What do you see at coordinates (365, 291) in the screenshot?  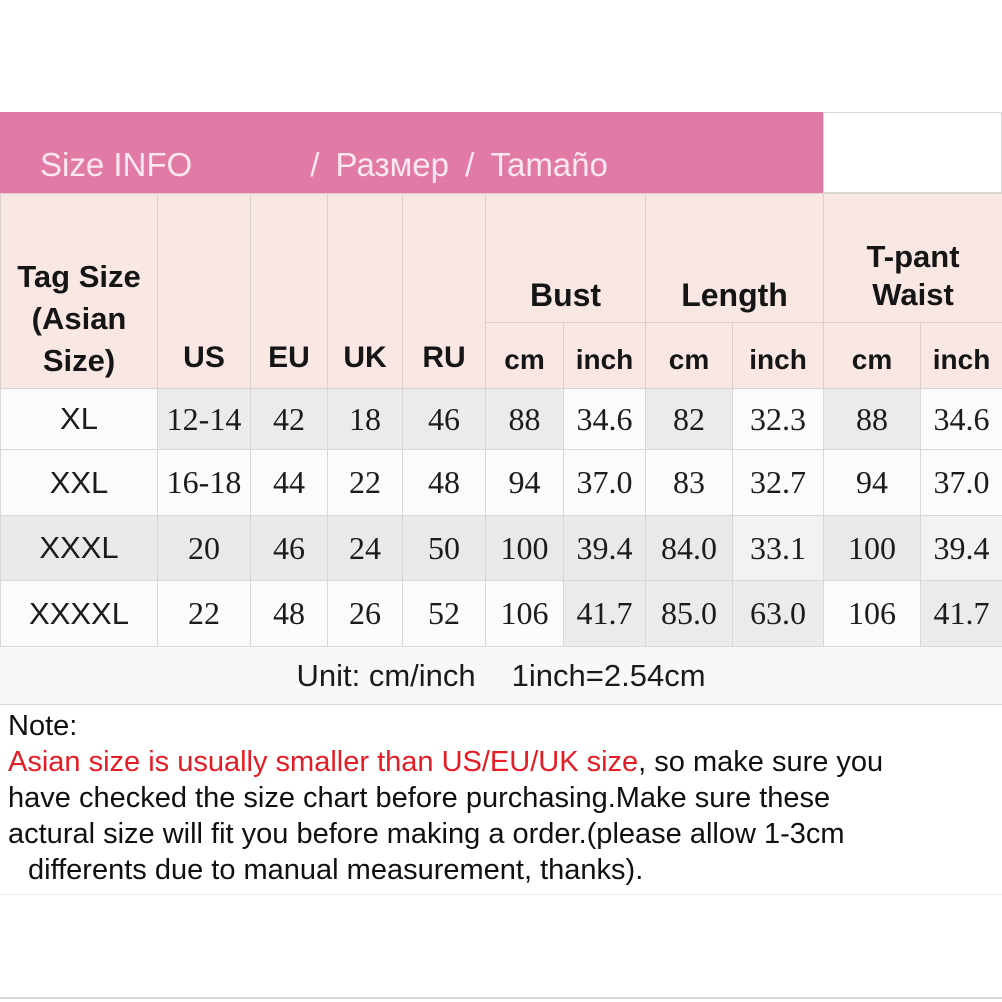 I see `header-uk: UK` at bounding box center [365, 291].